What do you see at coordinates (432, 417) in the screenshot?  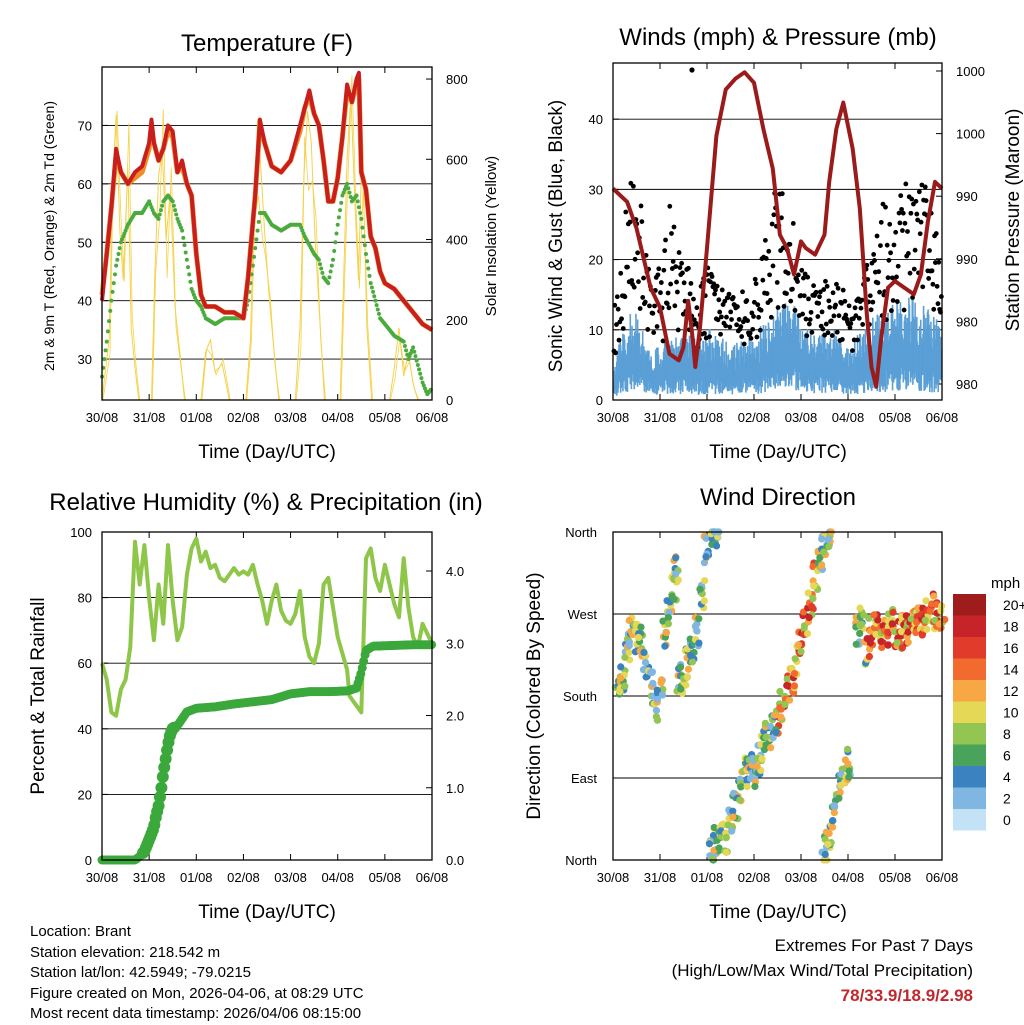 I see `temperature-xtick-label: 06/08` at bounding box center [432, 417].